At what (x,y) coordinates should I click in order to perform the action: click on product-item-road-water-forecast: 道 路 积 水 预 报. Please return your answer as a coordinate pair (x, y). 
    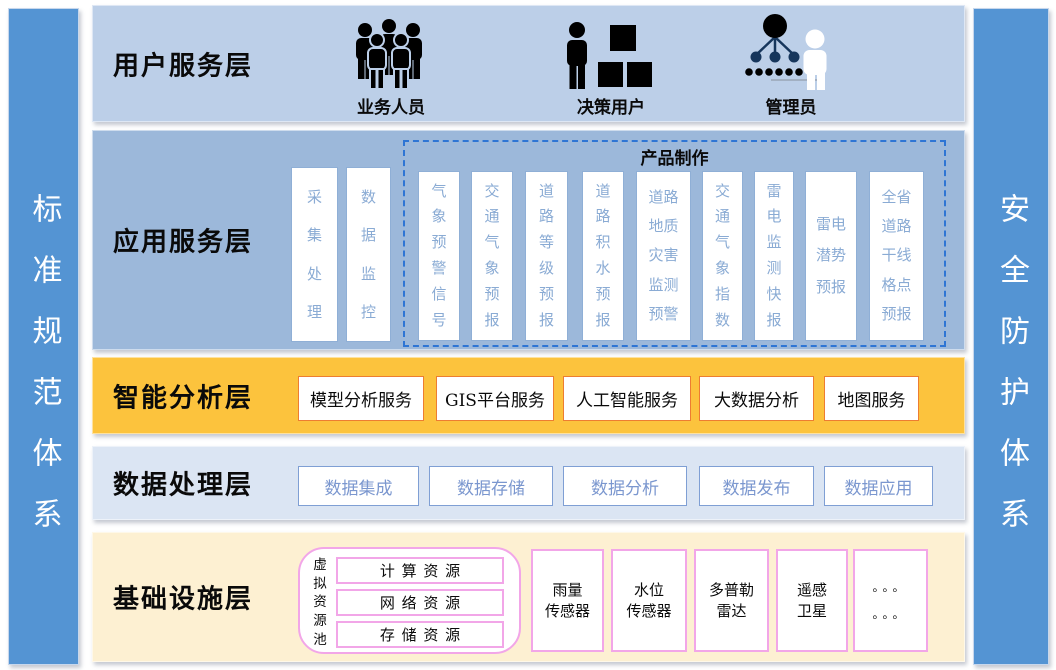
    Looking at the image, I should click on (603, 256).